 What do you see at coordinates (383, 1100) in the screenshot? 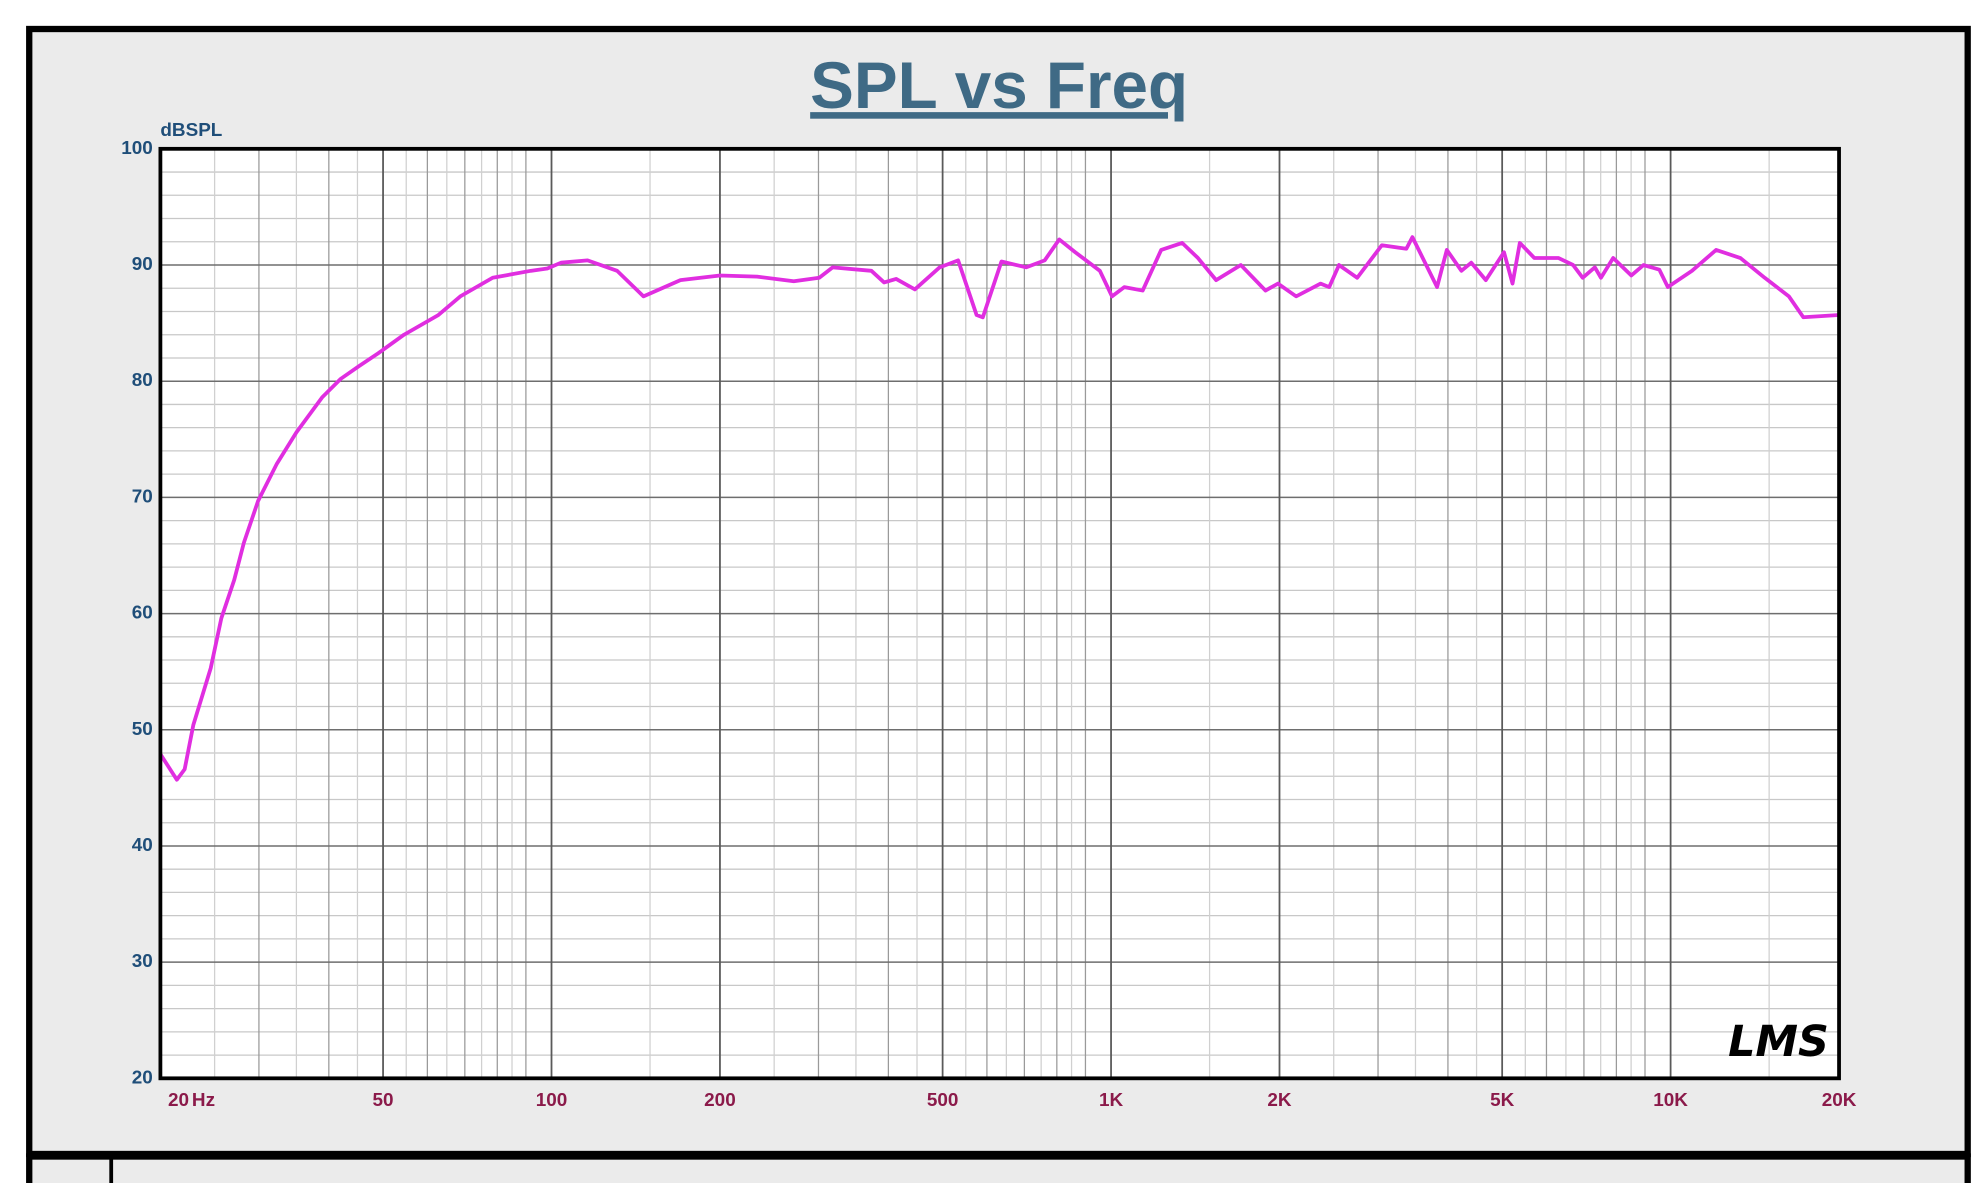
I see `x-tick-label: 50` at bounding box center [383, 1100].